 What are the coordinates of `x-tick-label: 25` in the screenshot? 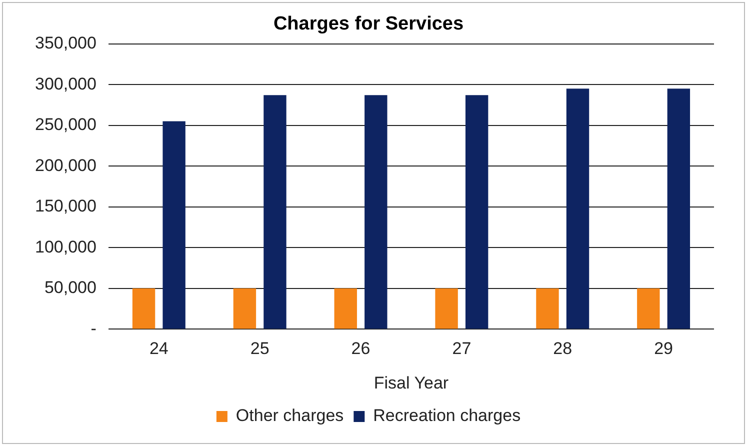 It's located at (260, 348).